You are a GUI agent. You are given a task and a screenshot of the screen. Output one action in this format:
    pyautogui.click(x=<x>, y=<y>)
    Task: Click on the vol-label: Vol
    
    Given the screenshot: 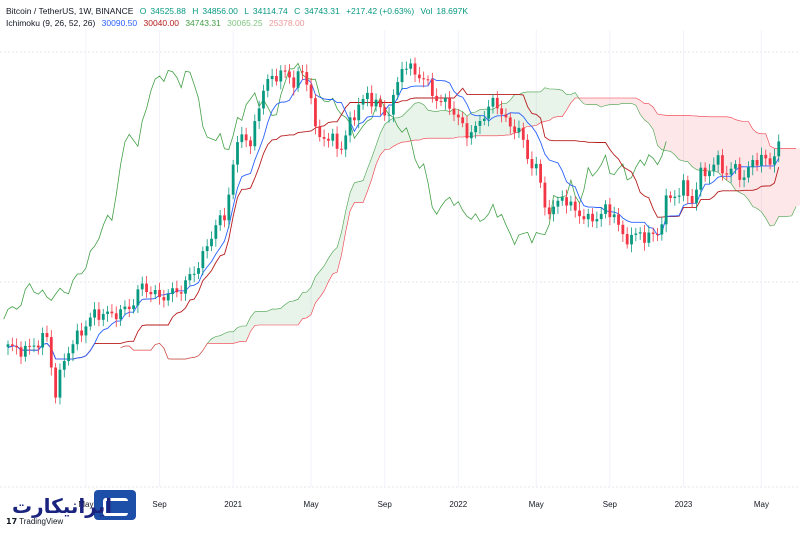 What is the action you would take?
    pyautogui.click(x=426, y=11)
    